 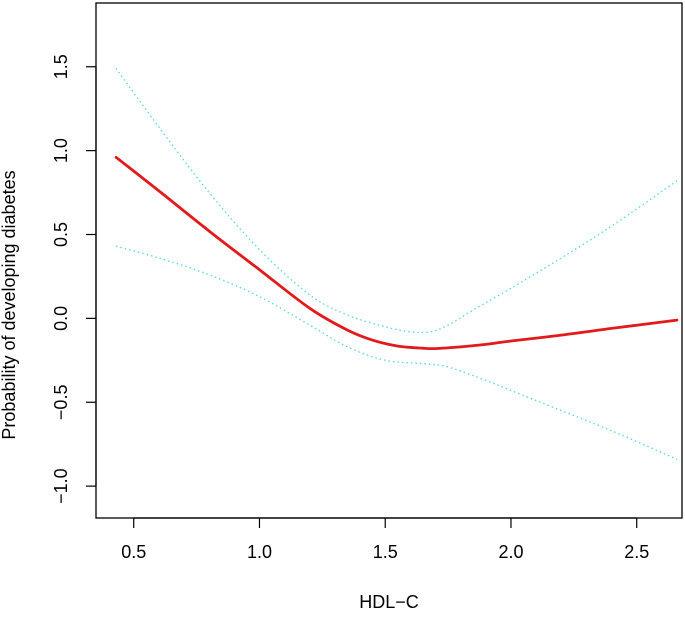 What do you see at coordinates (61, 486) in the screenshot?
I see `y-tick-label: −1.0` at bounding box center [61, 486].